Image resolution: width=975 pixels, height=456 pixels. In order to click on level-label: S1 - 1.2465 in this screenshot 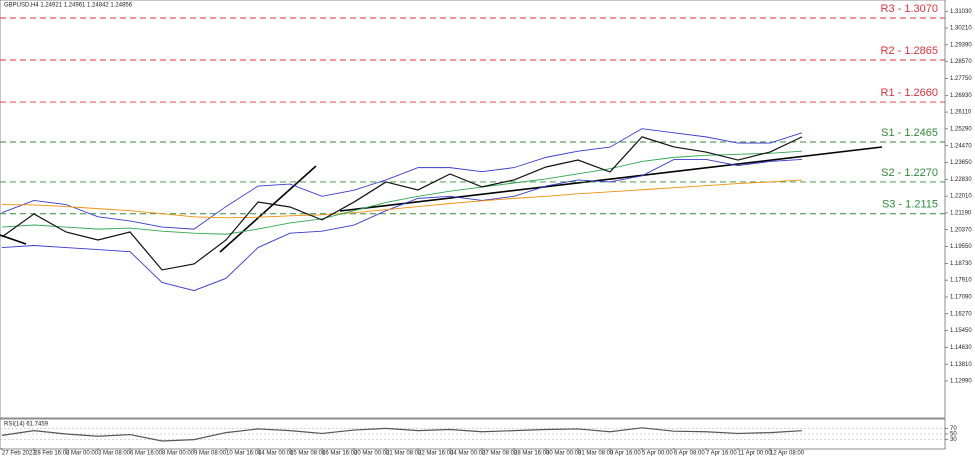, I will do `click(909, 133)`.